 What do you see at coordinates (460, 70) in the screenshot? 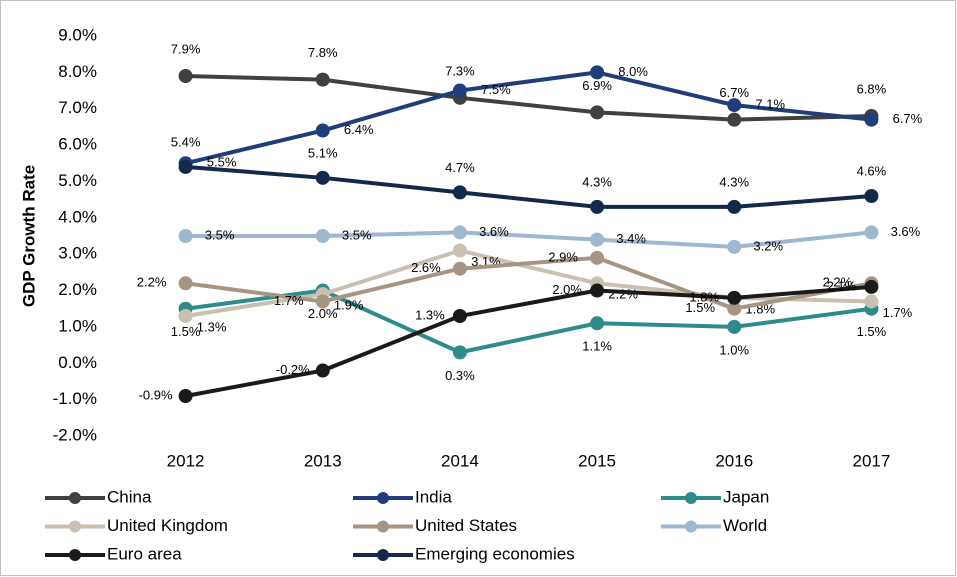
I see `data-label: 7.3%` at bounding box center [460, 70].